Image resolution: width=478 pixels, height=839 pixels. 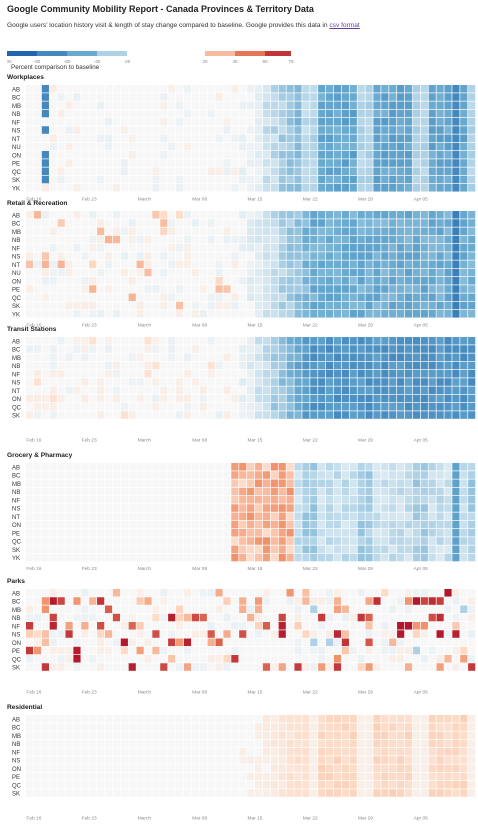 I want to click on row-label: PE, so click(x=16, y=165).